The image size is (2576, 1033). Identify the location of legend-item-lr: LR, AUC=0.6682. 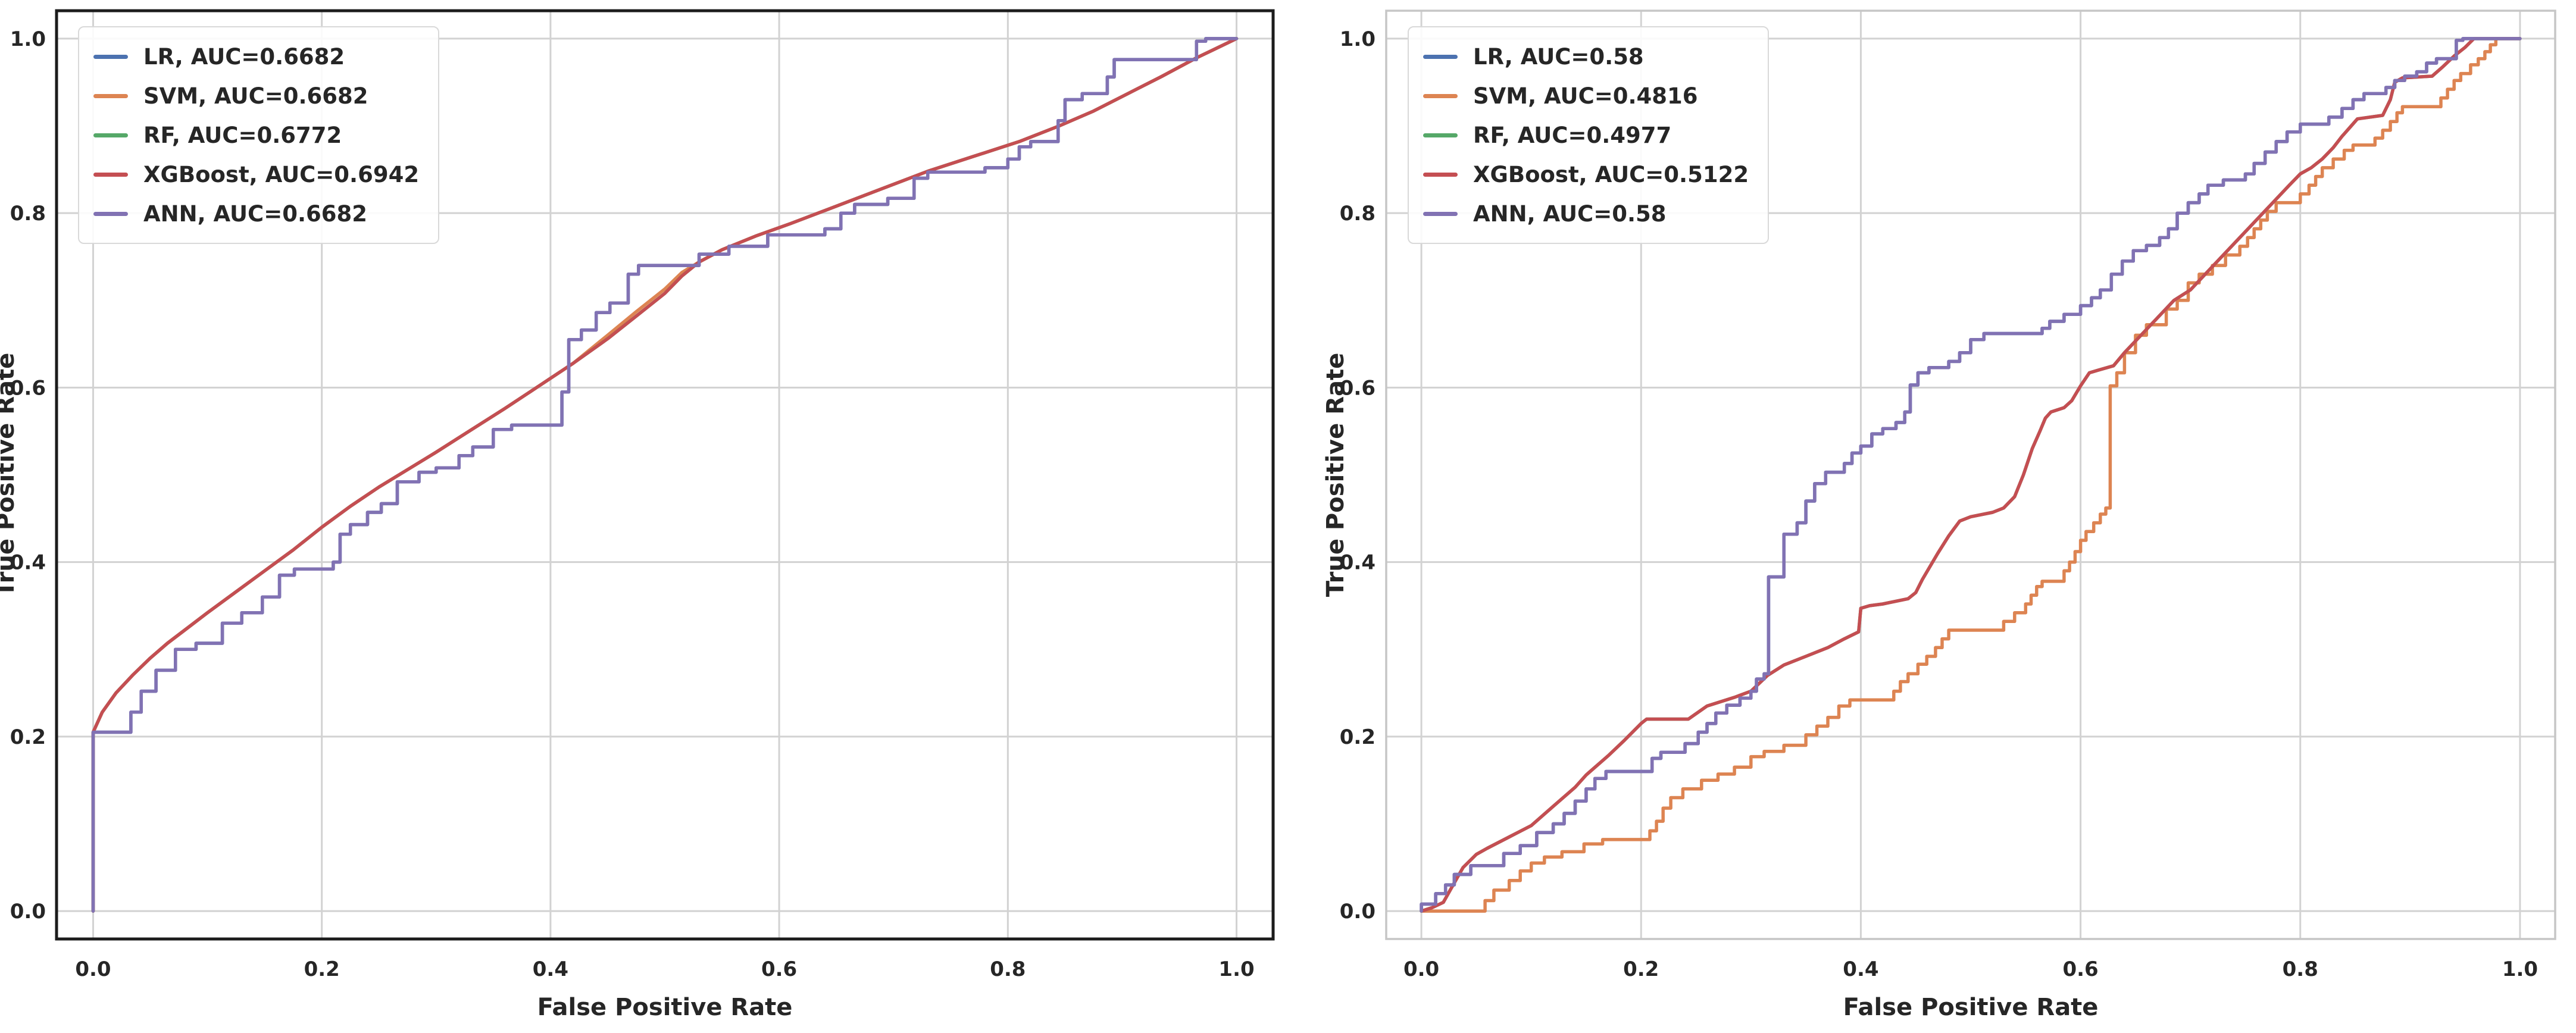
(256, 56).